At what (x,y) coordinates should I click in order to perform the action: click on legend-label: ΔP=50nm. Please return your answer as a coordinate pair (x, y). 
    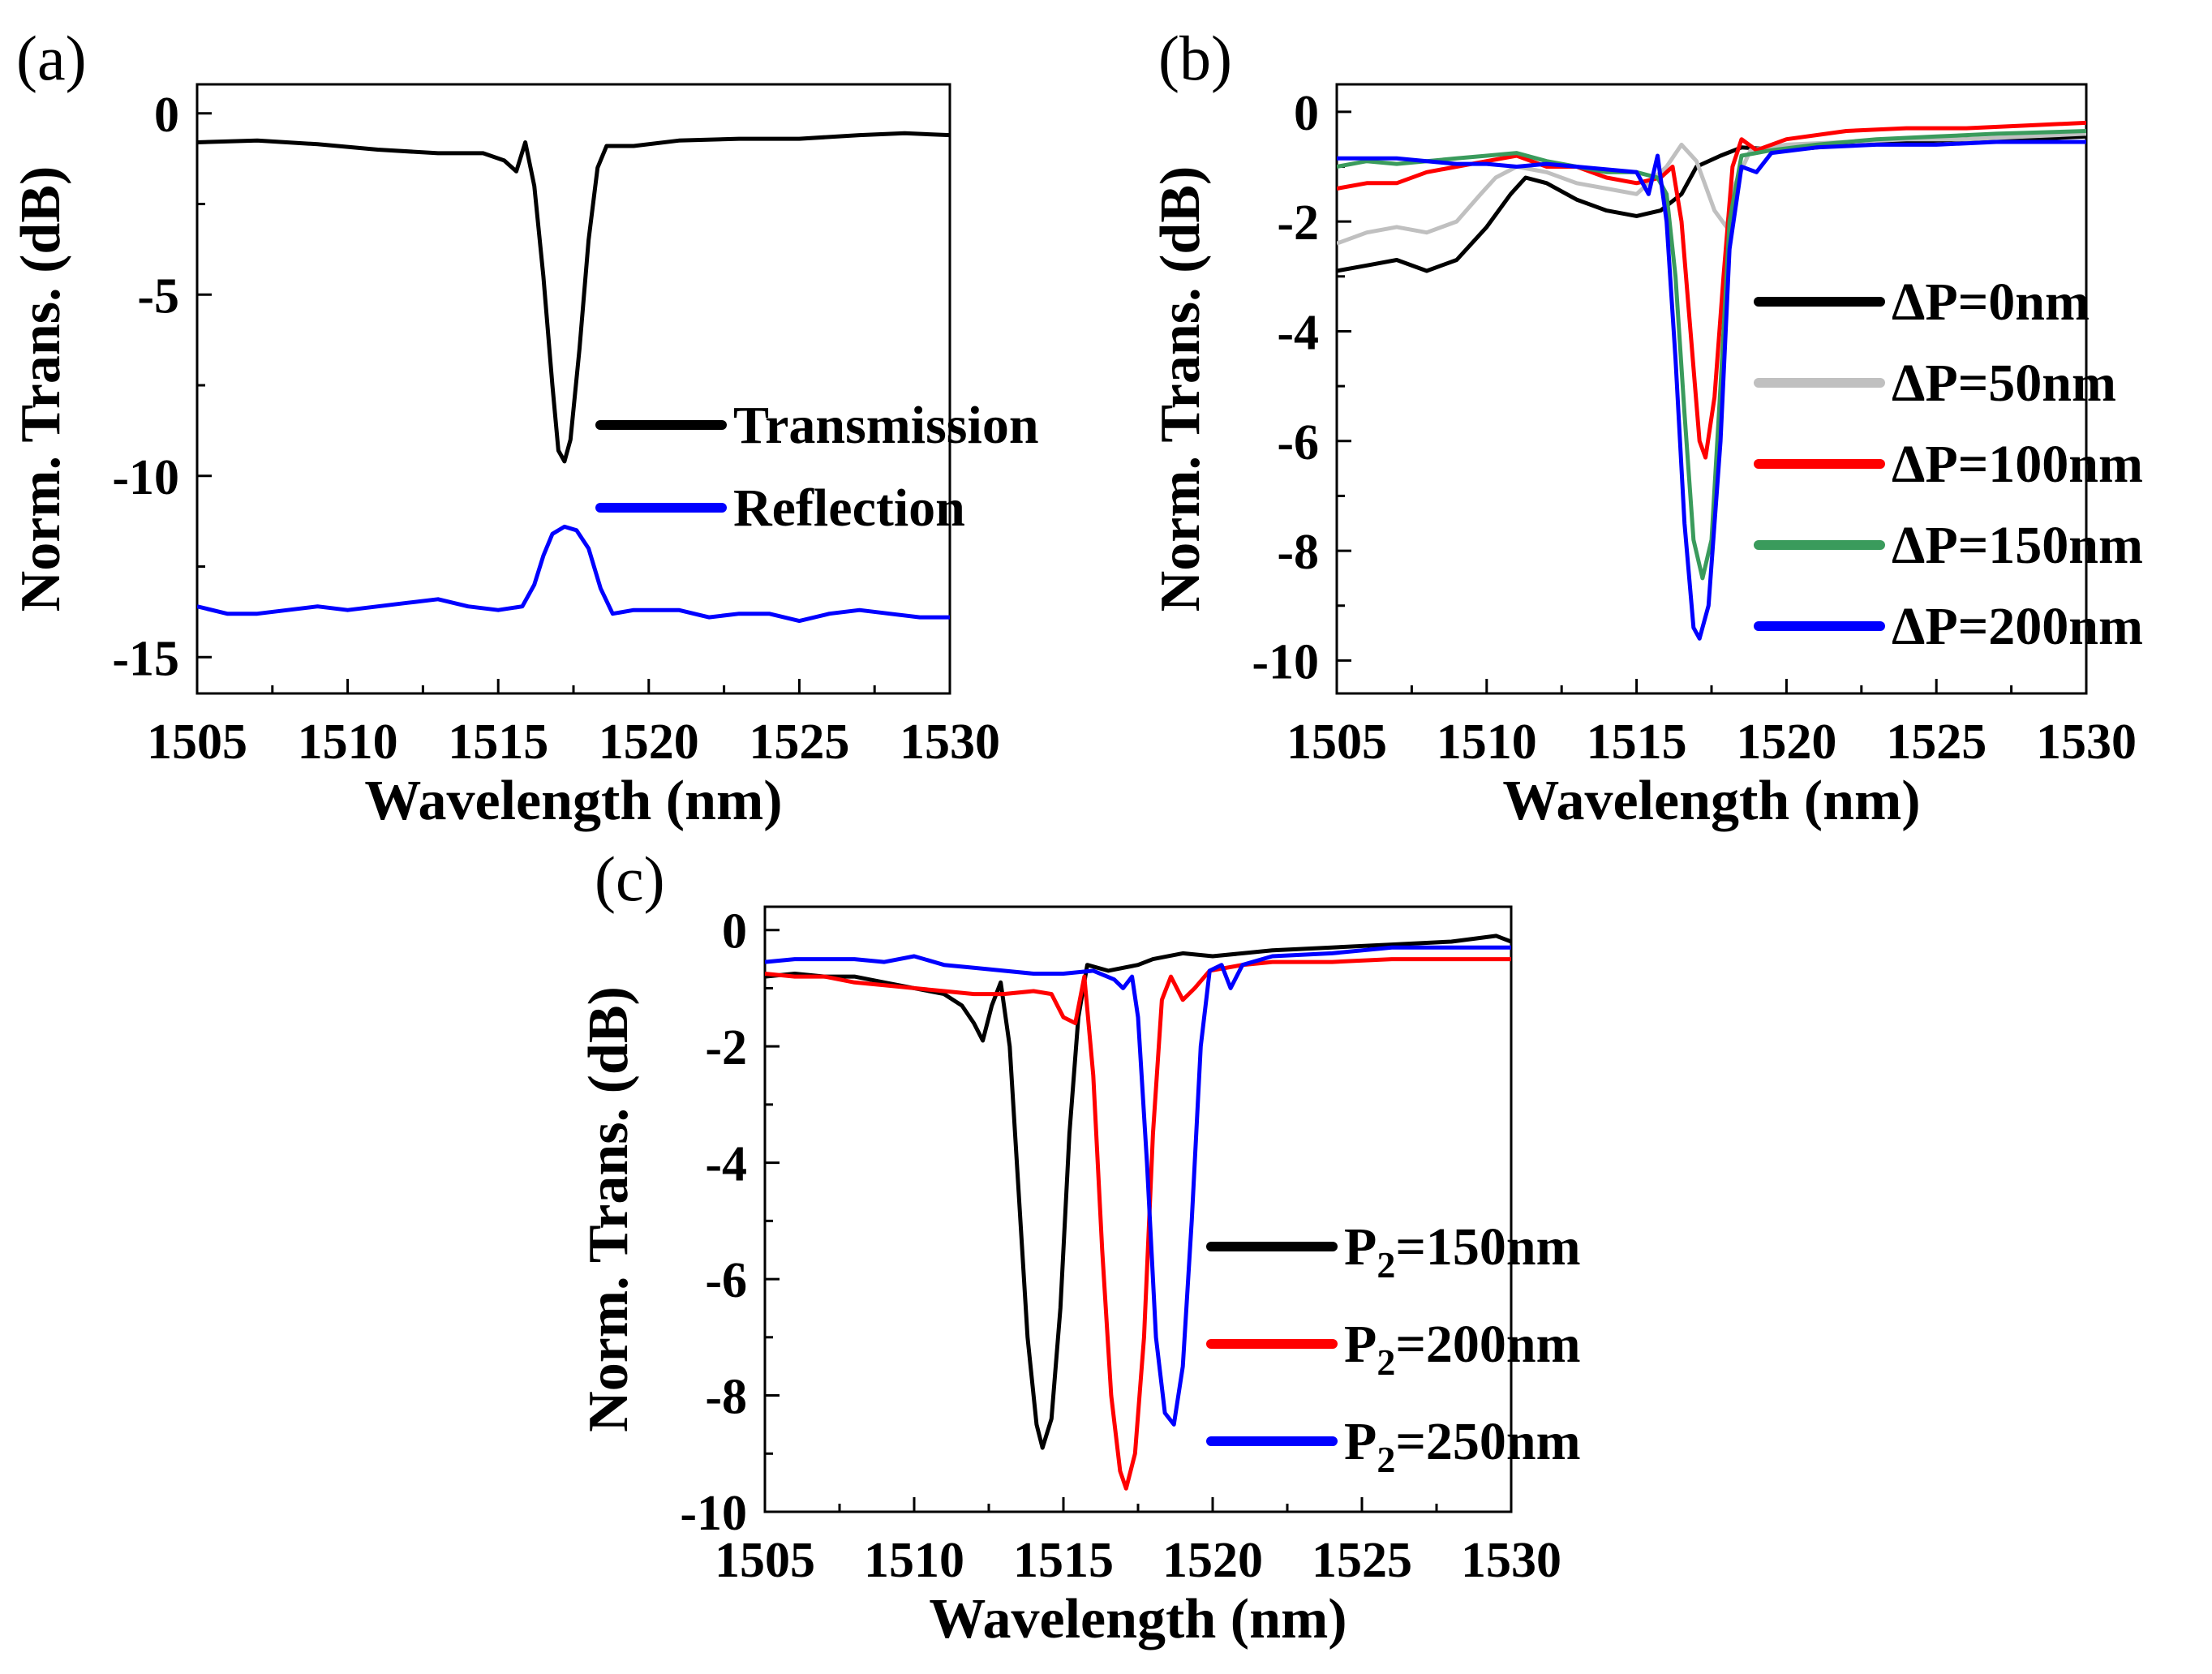
    Looking at the image, I should click on (2004, 383).